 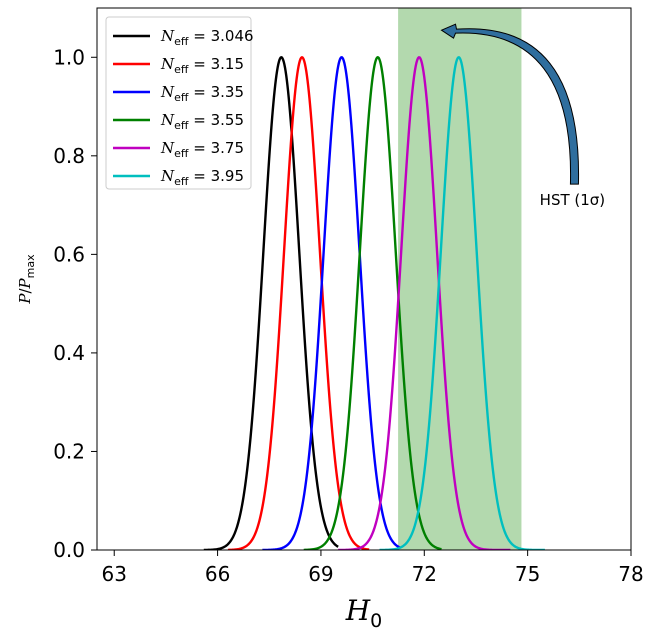 What do you see at coordinates (30, 266) in the screenshot?
I see `y-axis-sub: max` at bounding box center [30, 266].